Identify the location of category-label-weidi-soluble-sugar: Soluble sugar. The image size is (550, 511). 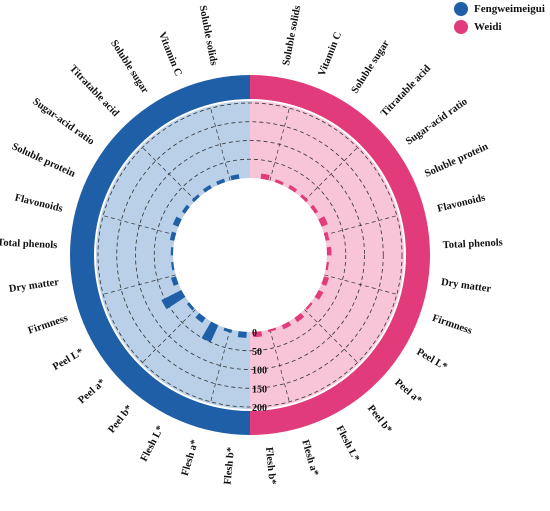
(371, 67).